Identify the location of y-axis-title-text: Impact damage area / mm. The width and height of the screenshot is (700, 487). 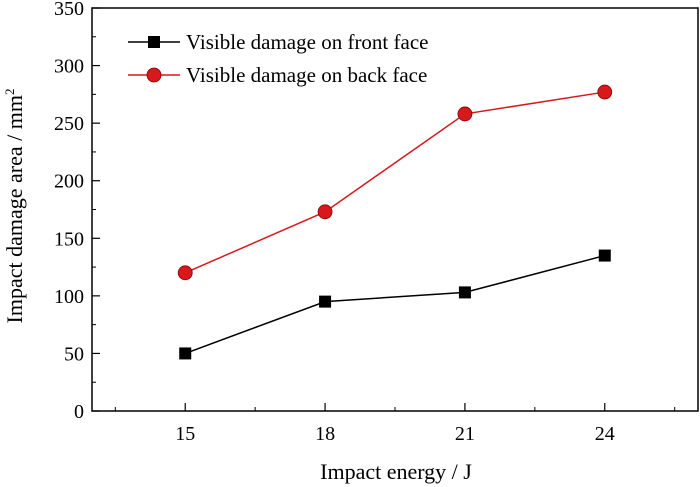
(14, 209).